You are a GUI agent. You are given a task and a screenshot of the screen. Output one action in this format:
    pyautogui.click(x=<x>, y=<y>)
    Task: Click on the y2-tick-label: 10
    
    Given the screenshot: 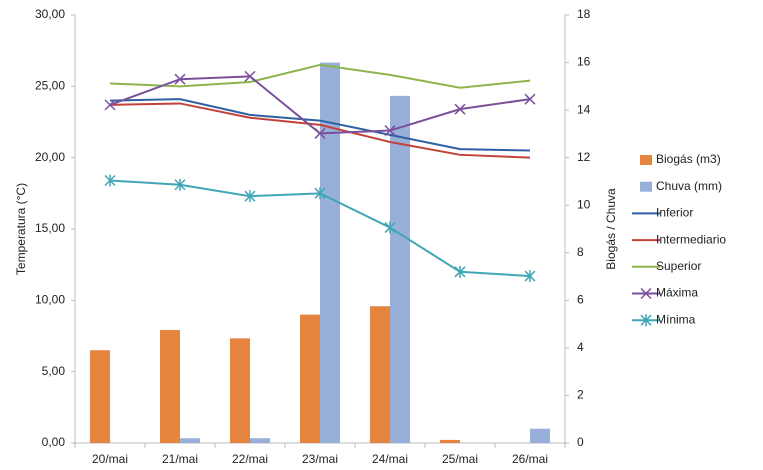 What is the action you would take?
    pyautogui.click(x=584, y=204)
    